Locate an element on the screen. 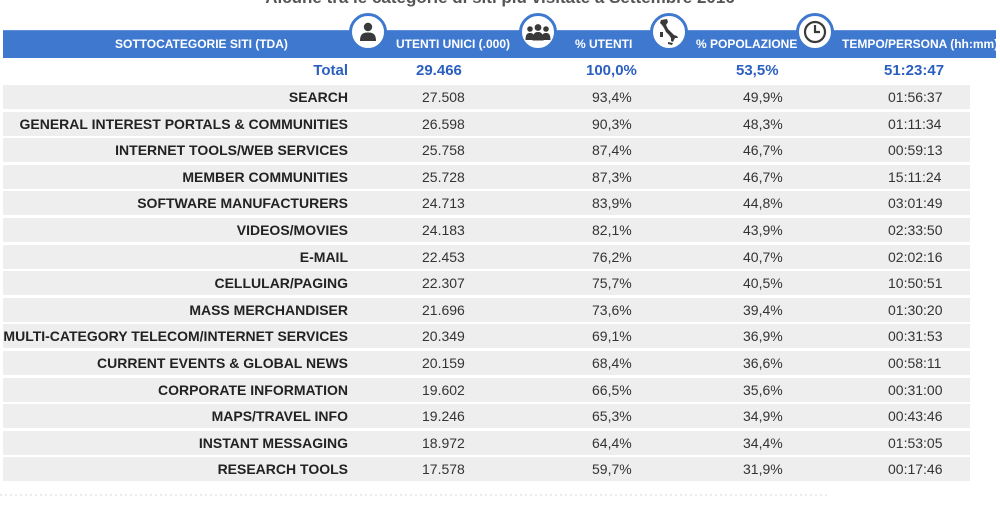 The width and height of the screenshot is (1000, 506). row-time: 01:56:37 is located at coordinates (915, 97).